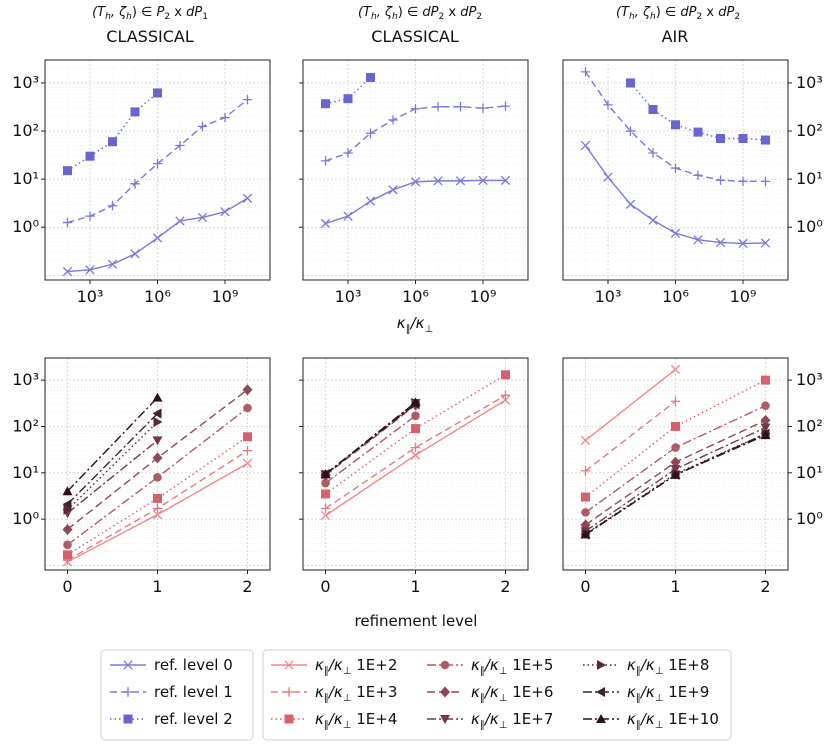 Image resolution: width=831 pixels, height=747 pixels. I want to click on panel-bottom-left: 0 1 2 10⁰ 10¹ 10² 10³, so click(141, 476).